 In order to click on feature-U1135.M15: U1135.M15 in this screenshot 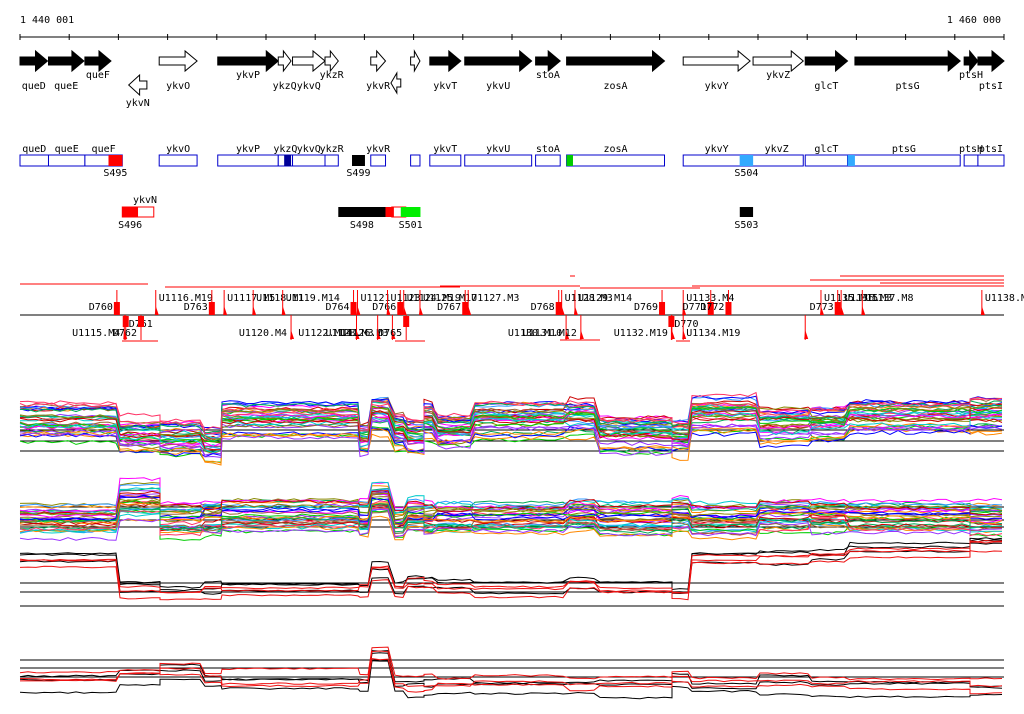, I will do `click(848, 302)`.